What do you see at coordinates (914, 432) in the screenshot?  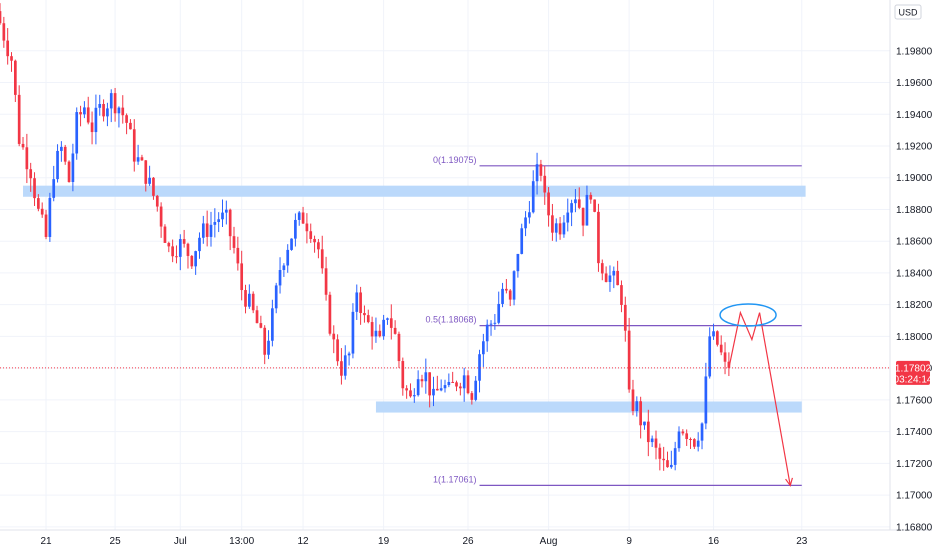 I see `y-tick-label: 1.17400` at bounding box center [914, 432].